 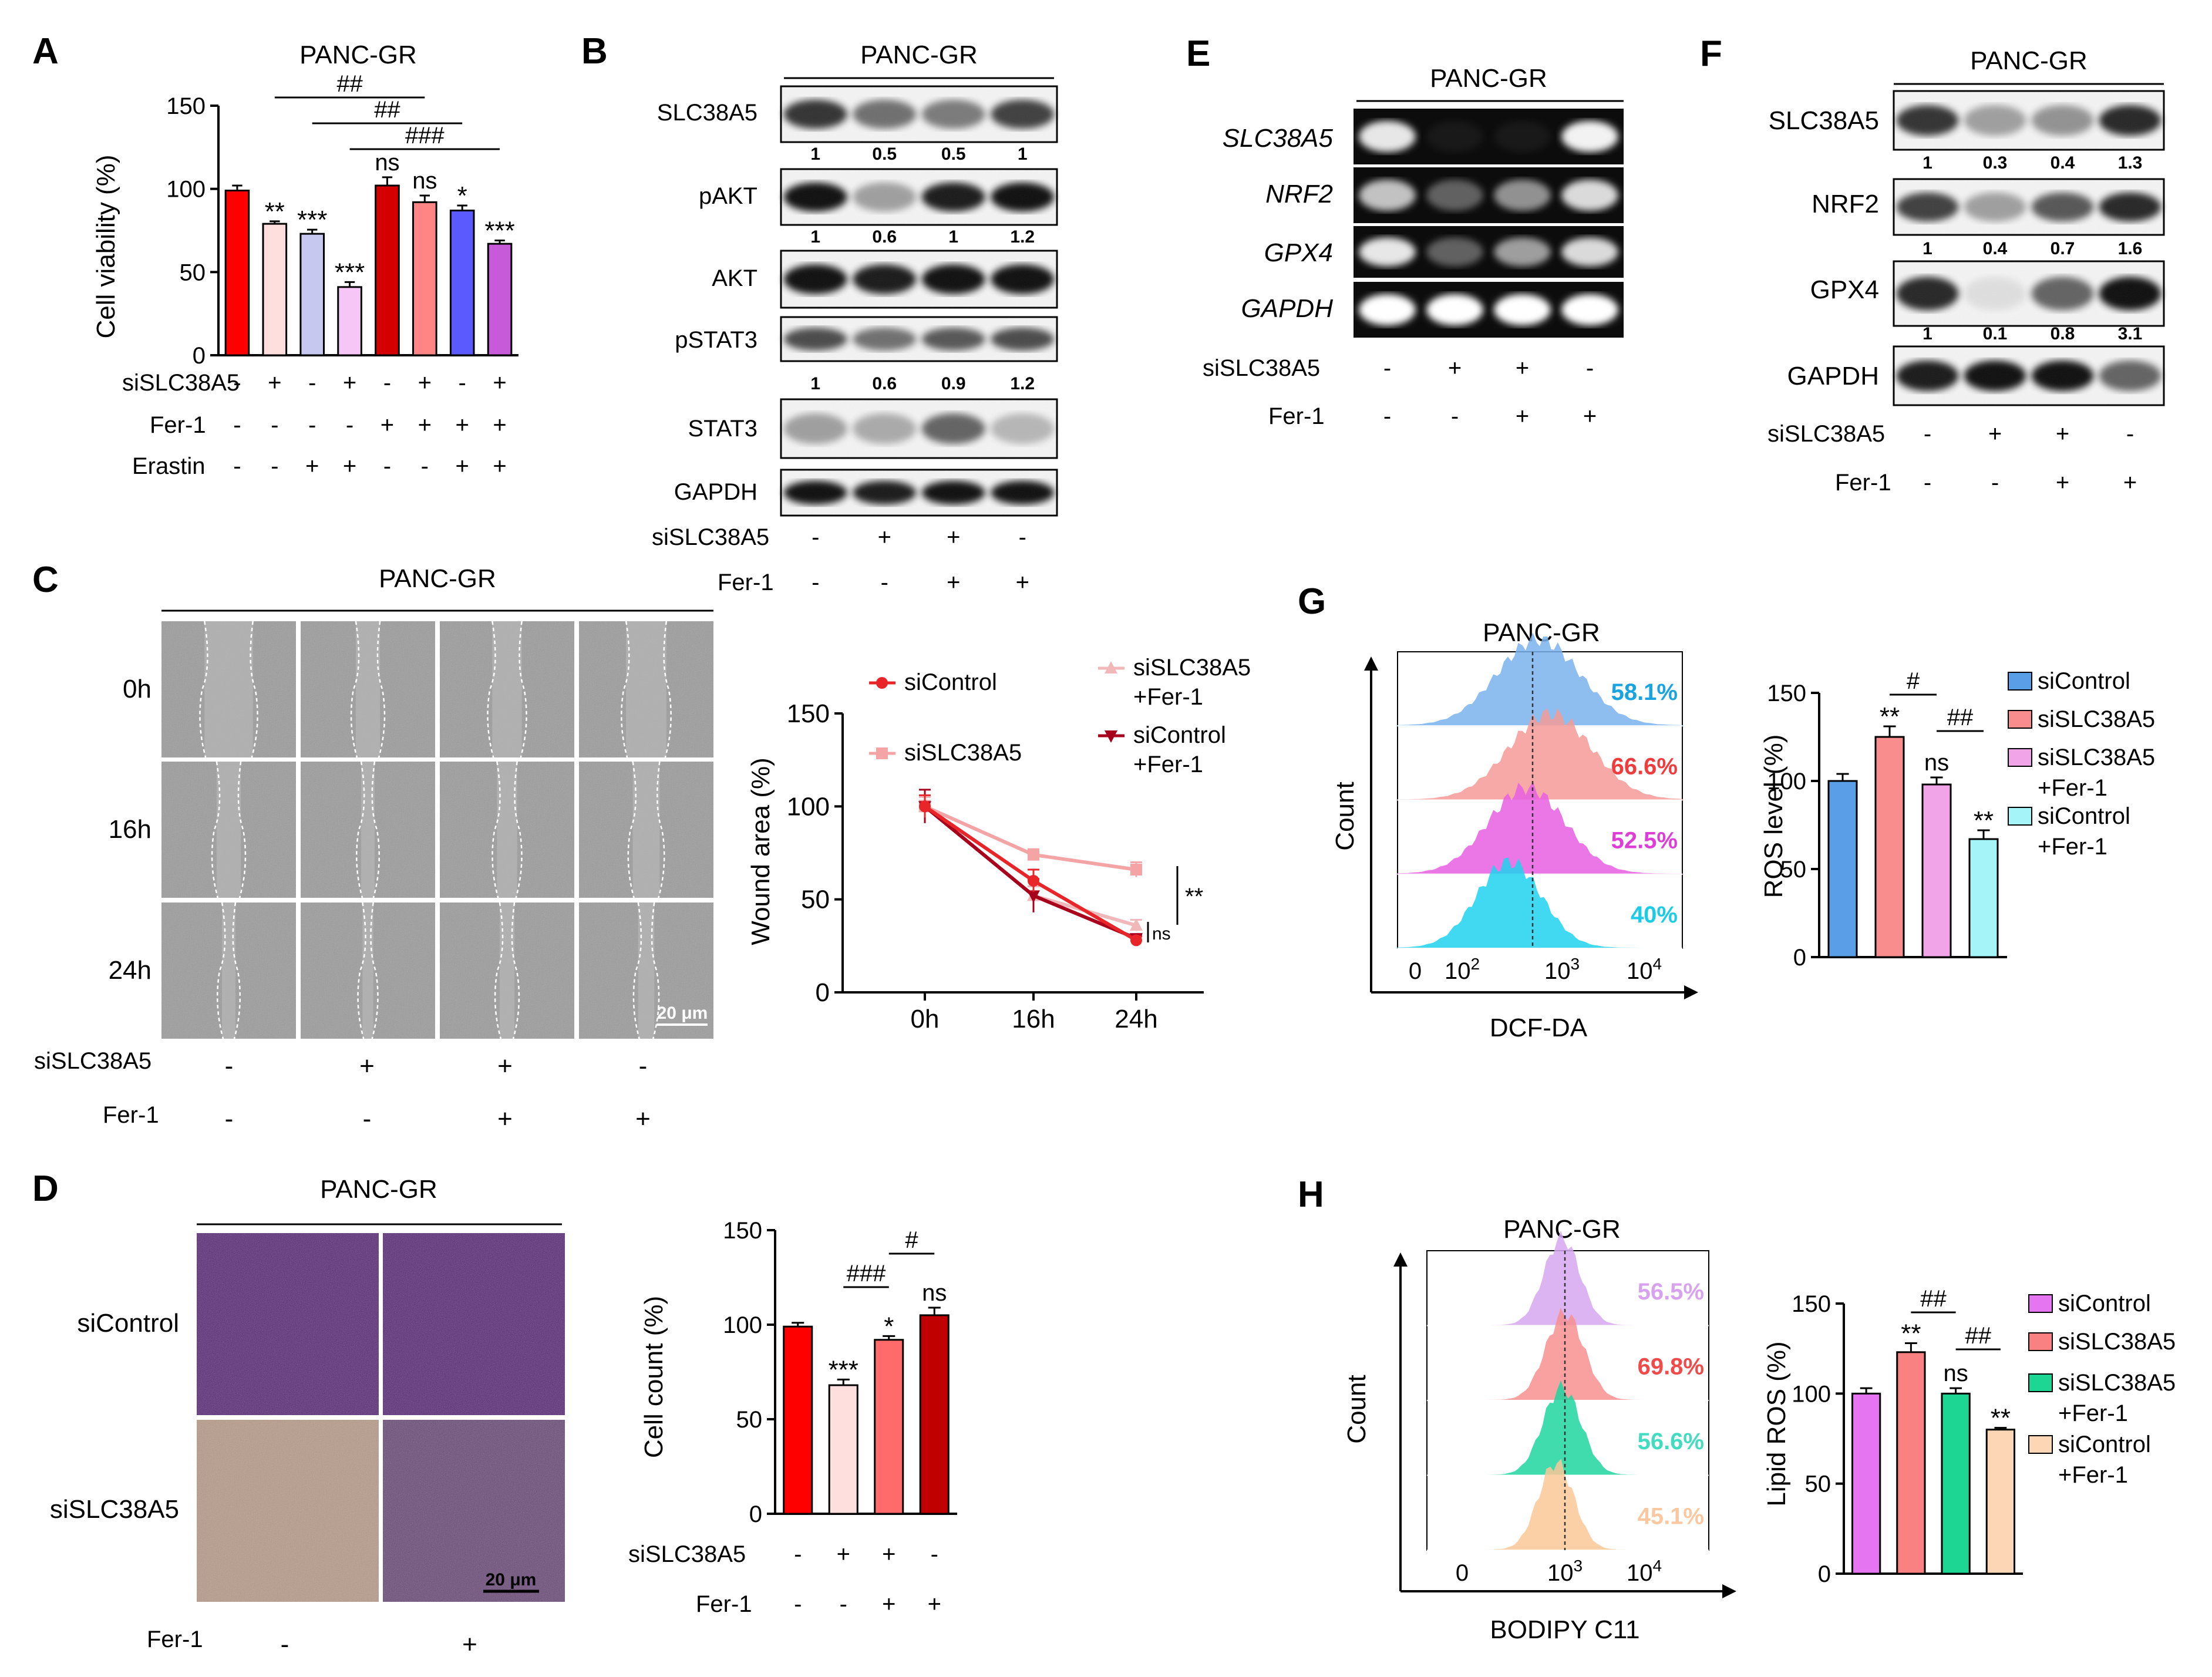 I want to click on panel-d-title: PANC-GR, so click(x=378, y=1189).